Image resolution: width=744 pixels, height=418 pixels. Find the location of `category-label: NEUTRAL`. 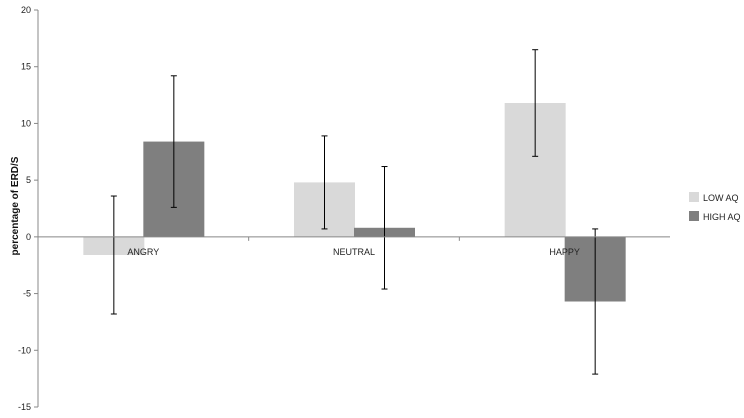

category-label: NEUTRAL is located at coordinates (354, 252).